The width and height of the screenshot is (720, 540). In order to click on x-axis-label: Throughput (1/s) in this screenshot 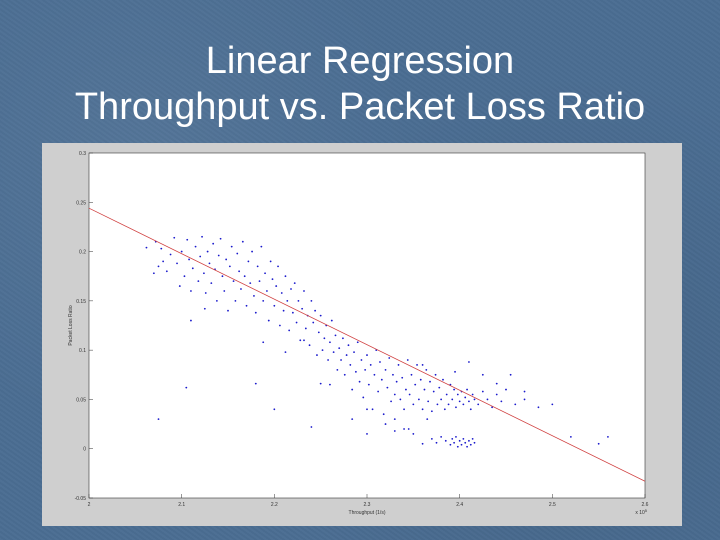, I will do `click(367, 513)`.